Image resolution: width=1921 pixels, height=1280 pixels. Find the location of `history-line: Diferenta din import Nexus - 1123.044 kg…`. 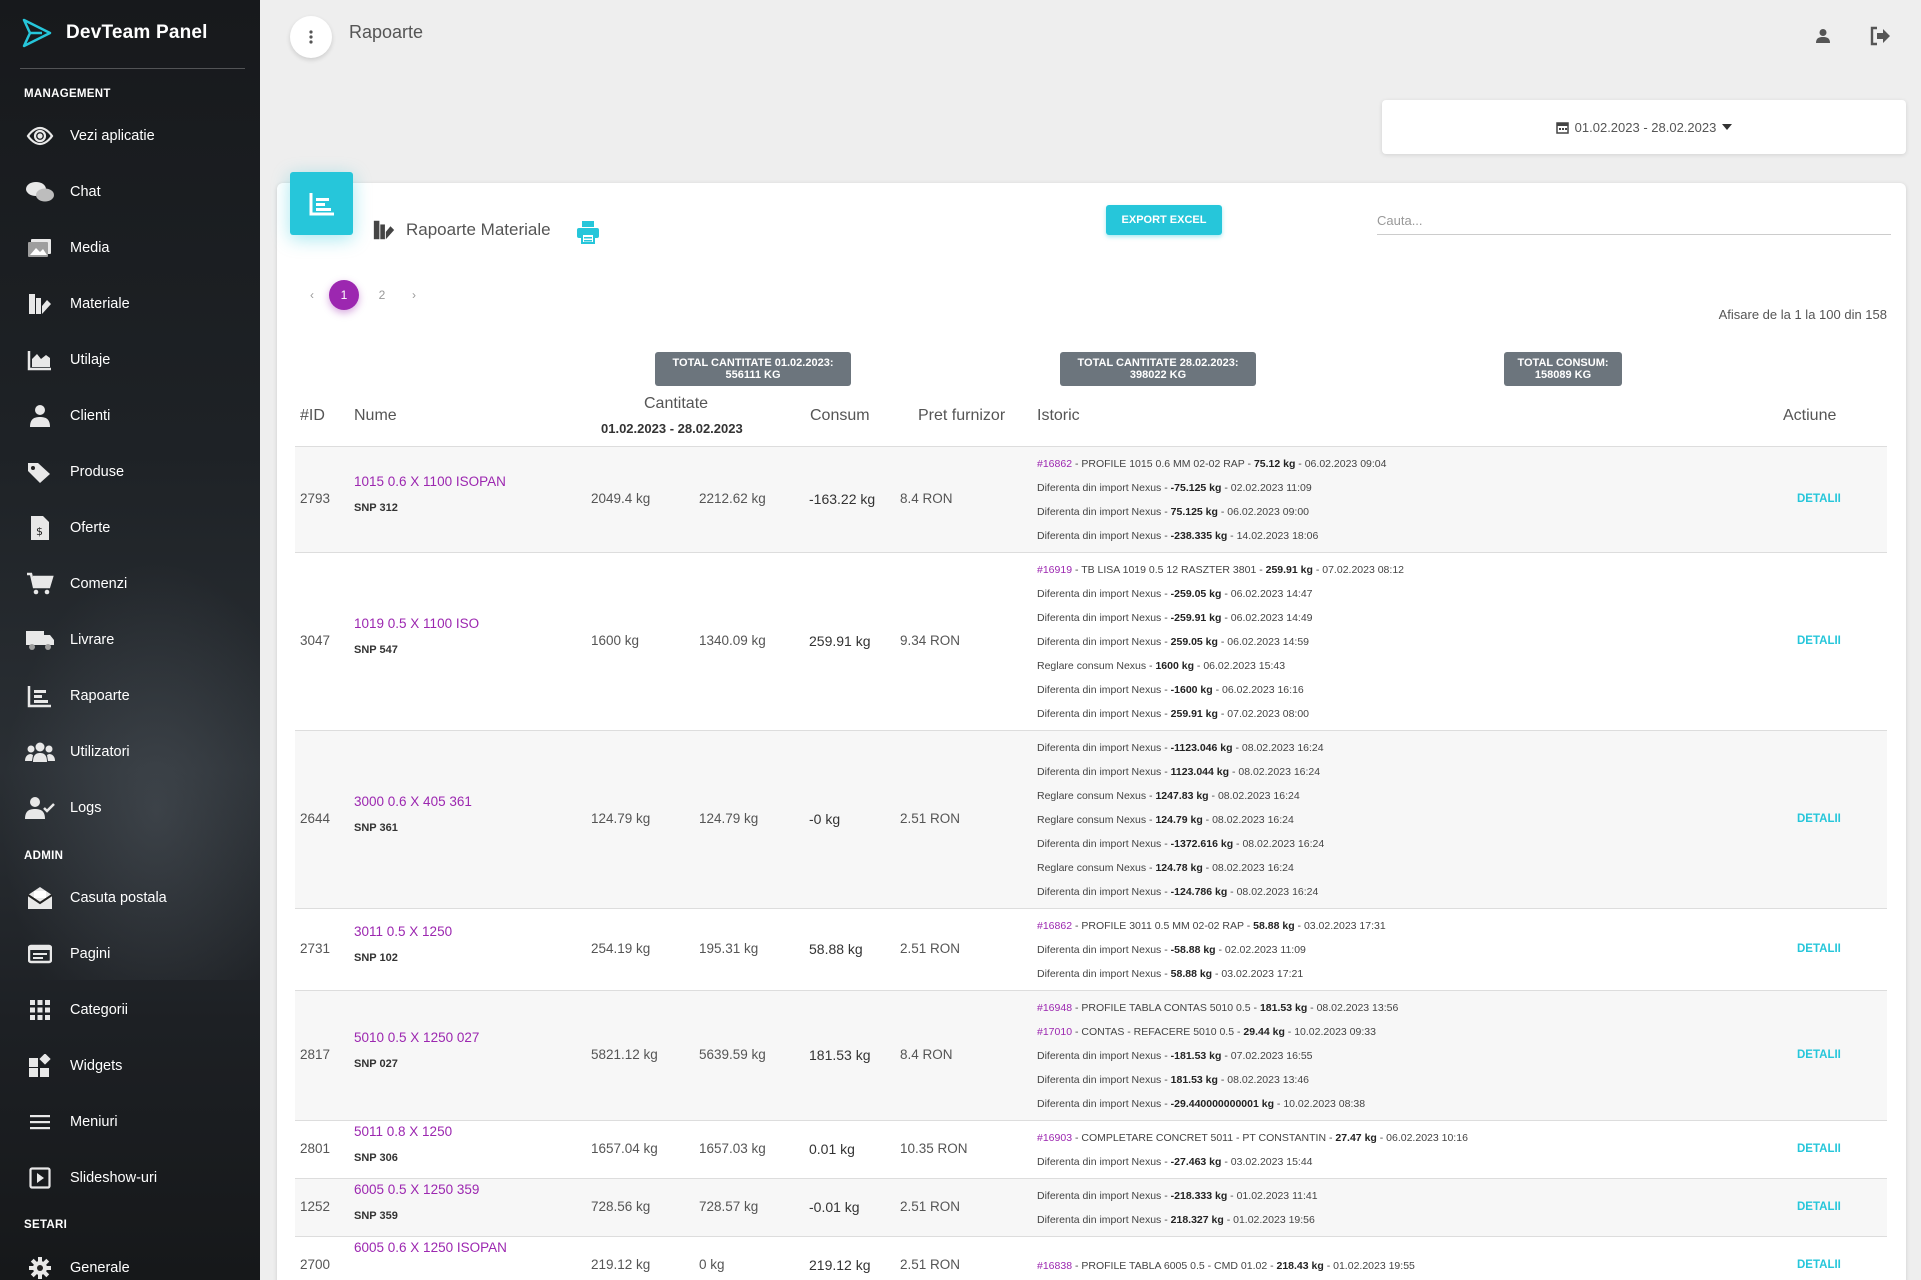

history-line: Diferenta din import Nexus - 1123.044 kg… is located at coordinates (1178, 772).